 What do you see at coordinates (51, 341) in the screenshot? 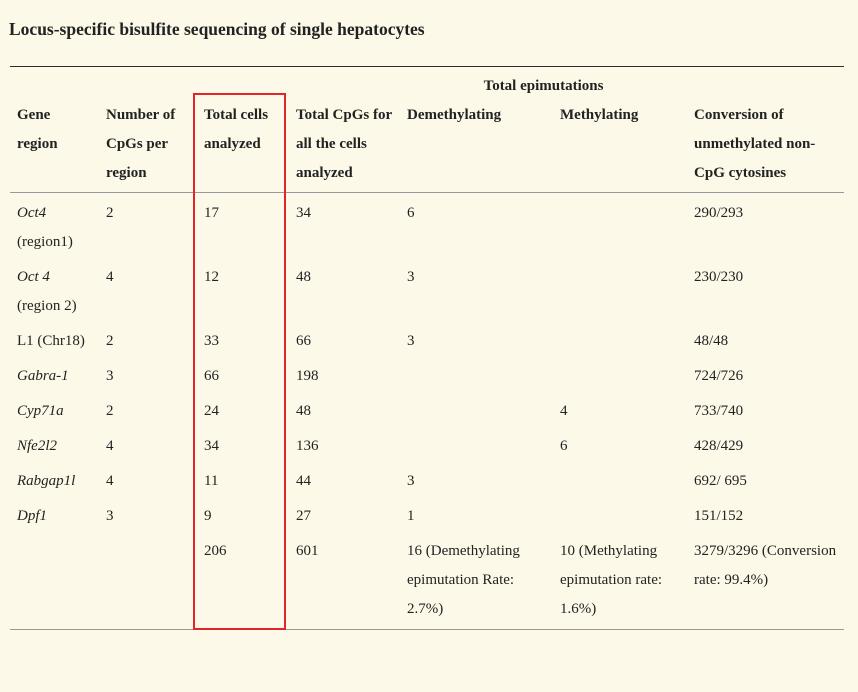
I see `gene-name: L1 (Chr18)` at bounding box center [51, 341].